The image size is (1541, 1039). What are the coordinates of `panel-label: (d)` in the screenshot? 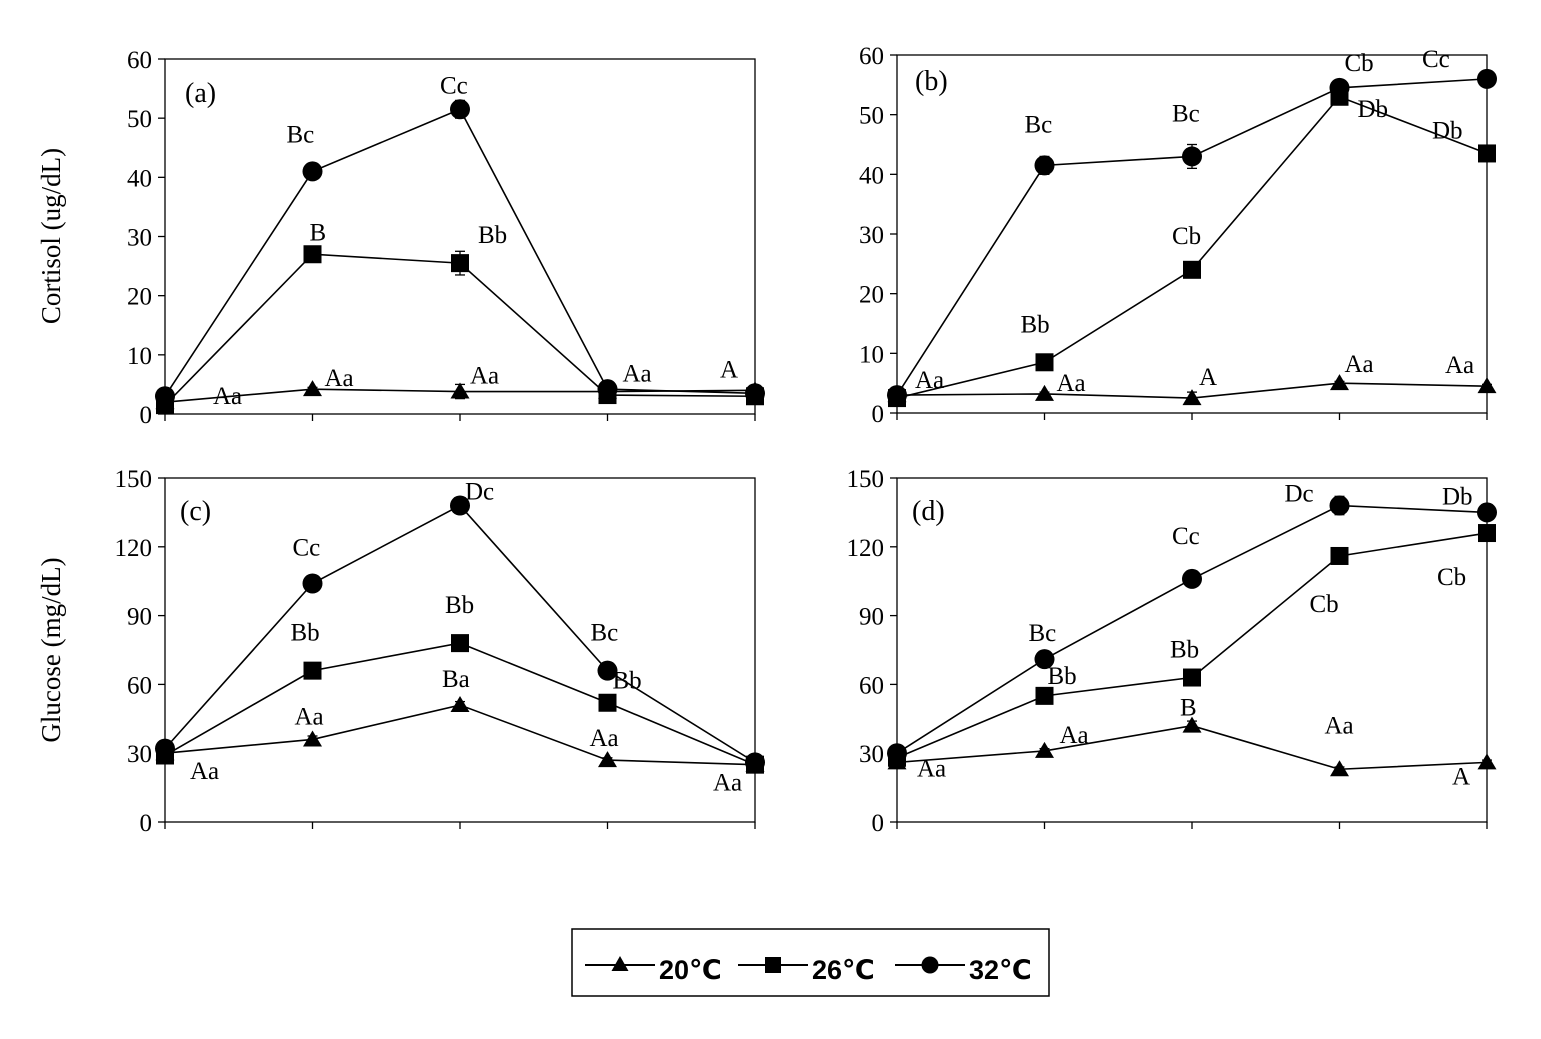 It's located at (928, 511).